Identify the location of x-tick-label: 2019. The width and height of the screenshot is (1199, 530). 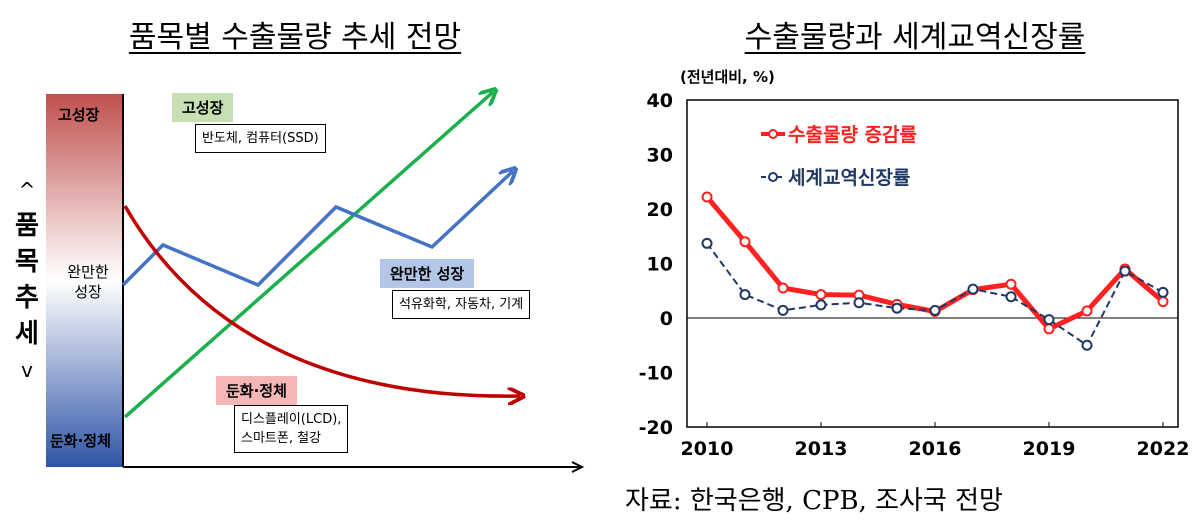
(1049, 449).